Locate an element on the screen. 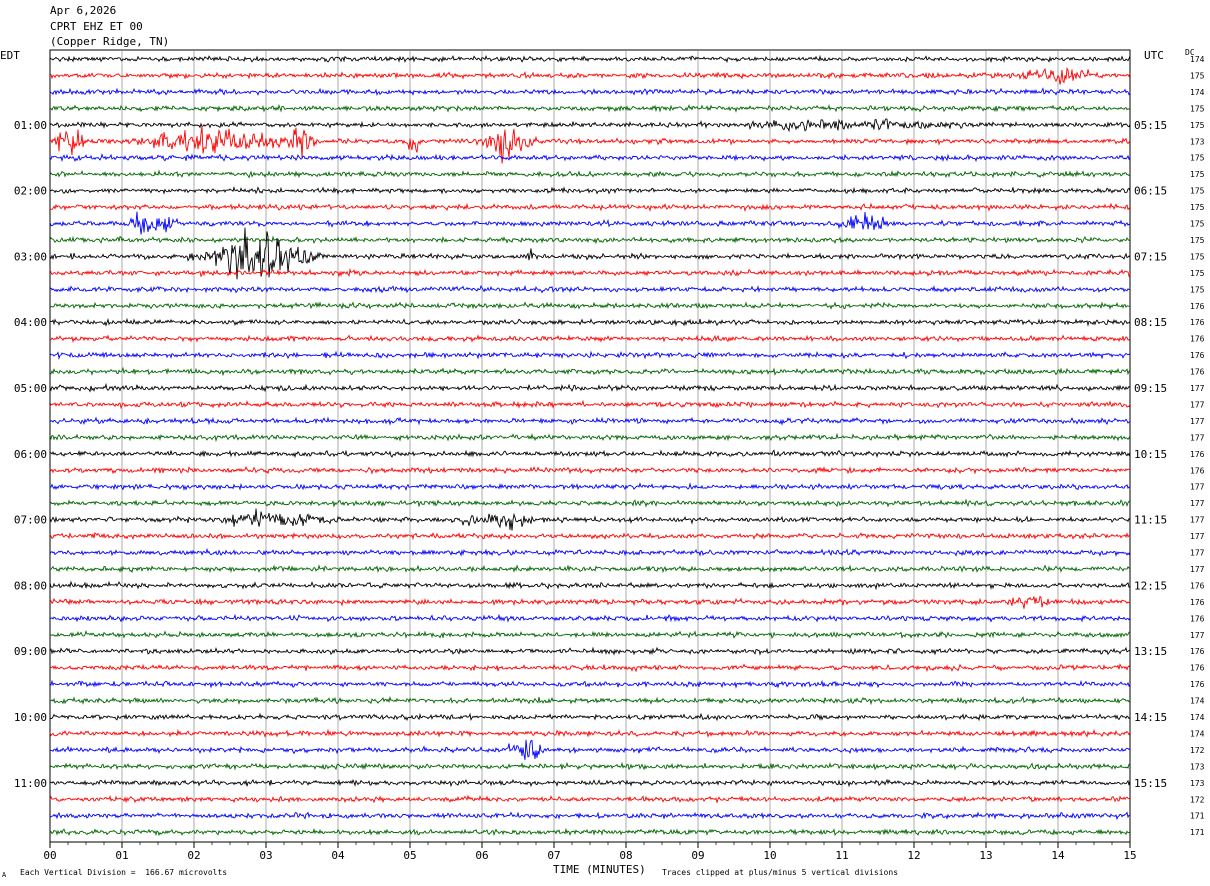 The image size is (1210, 886). left-hour-label: 11:00 is located at coordinates (30, 783).